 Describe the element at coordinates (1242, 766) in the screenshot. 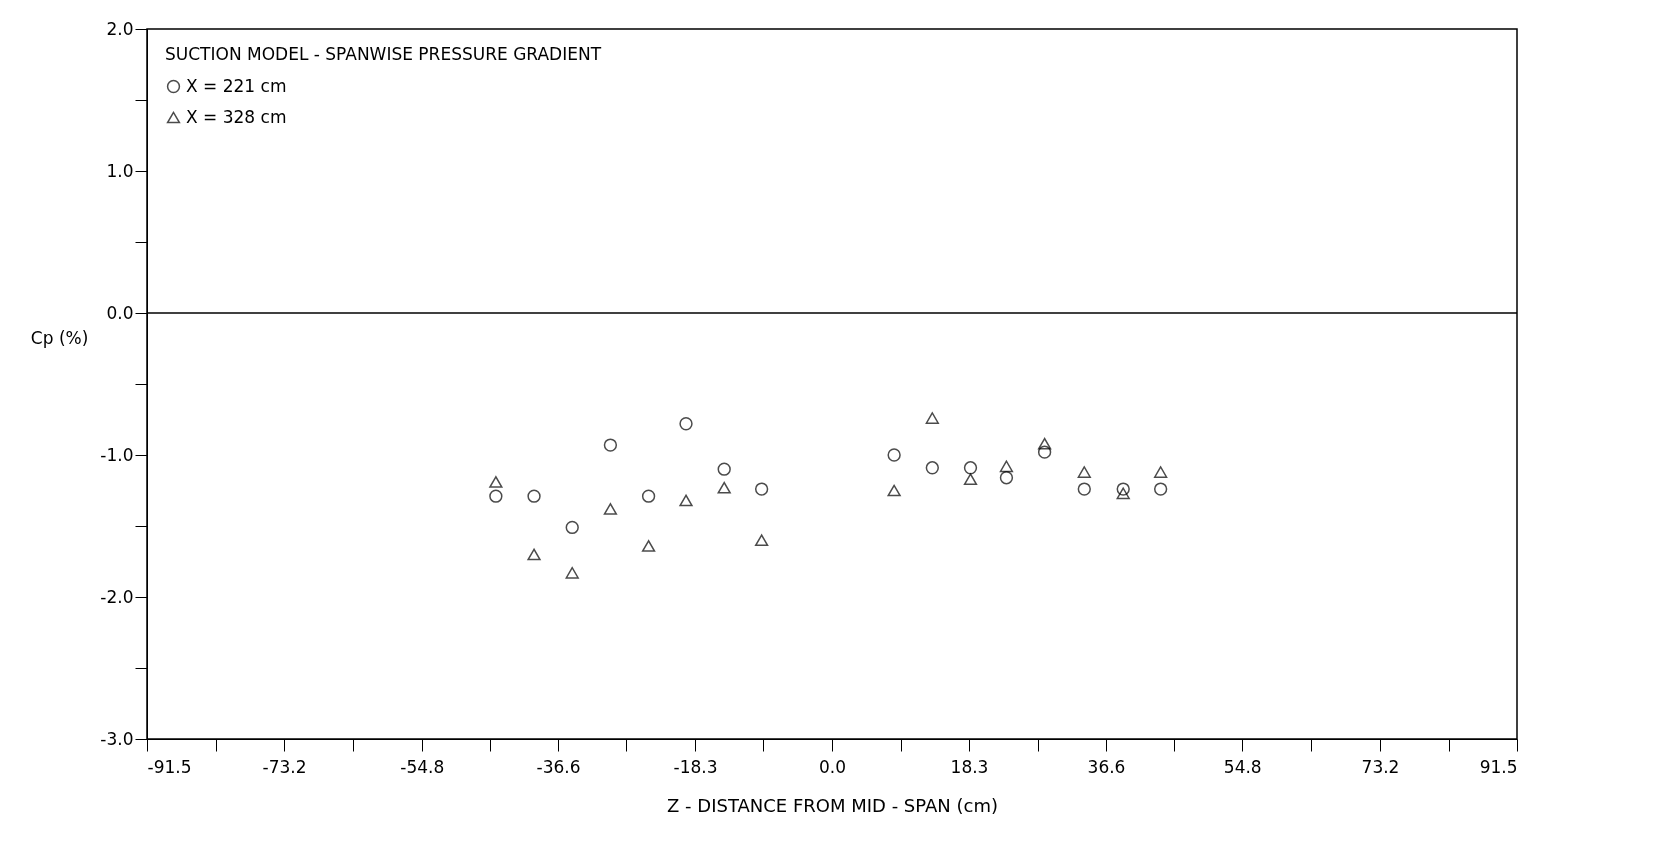

I see `x-tick-label: 54.8` at that location.